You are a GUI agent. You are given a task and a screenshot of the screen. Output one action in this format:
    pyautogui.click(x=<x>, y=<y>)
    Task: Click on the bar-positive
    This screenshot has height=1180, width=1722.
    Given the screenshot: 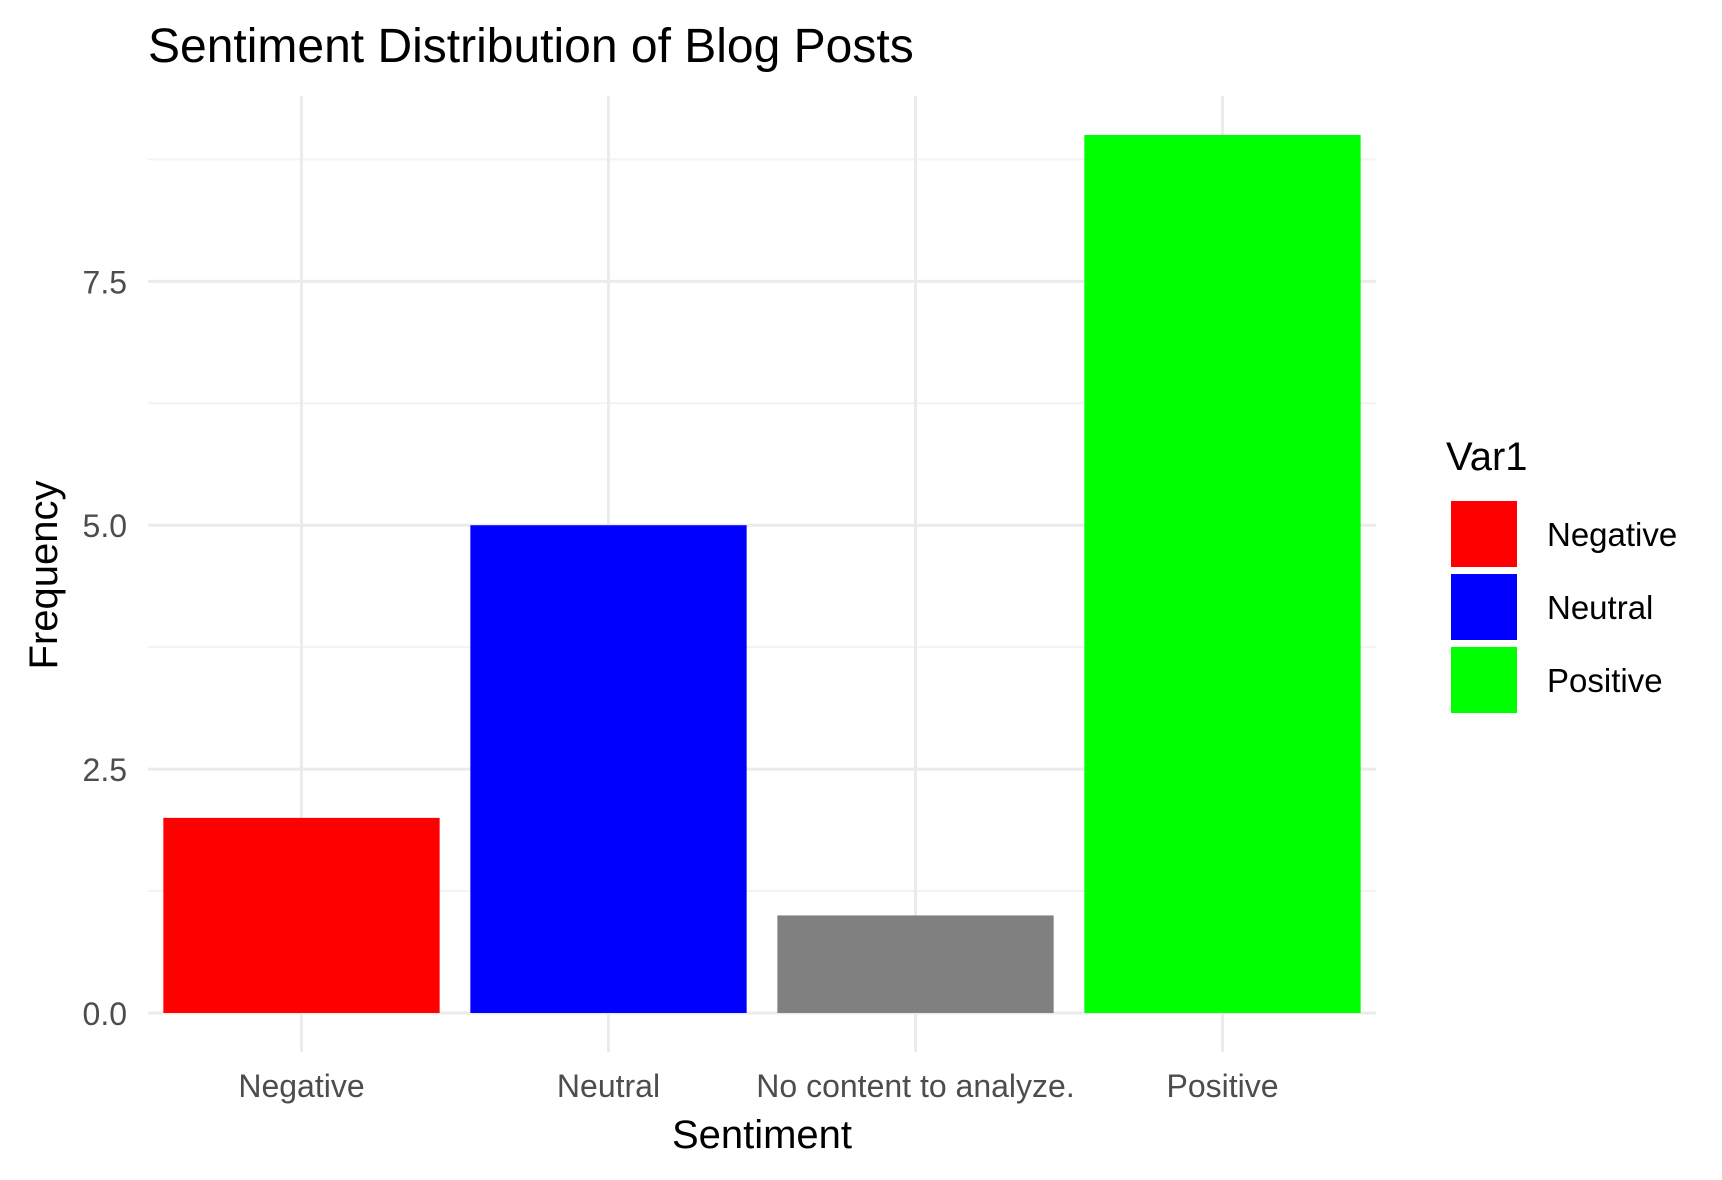 What is the action you would take?
    pyautogui.click(x=1222, y=574)
    